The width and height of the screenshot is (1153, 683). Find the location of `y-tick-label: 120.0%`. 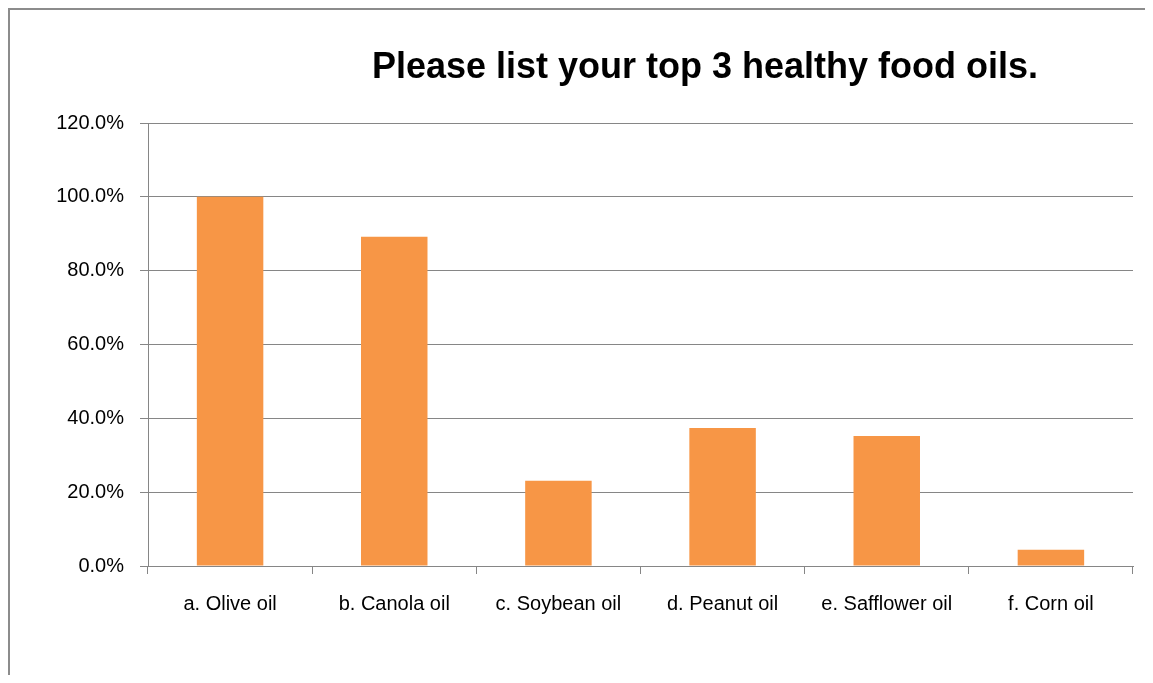

y-tick-label: 120.0% is located at coordinates (90, 121).